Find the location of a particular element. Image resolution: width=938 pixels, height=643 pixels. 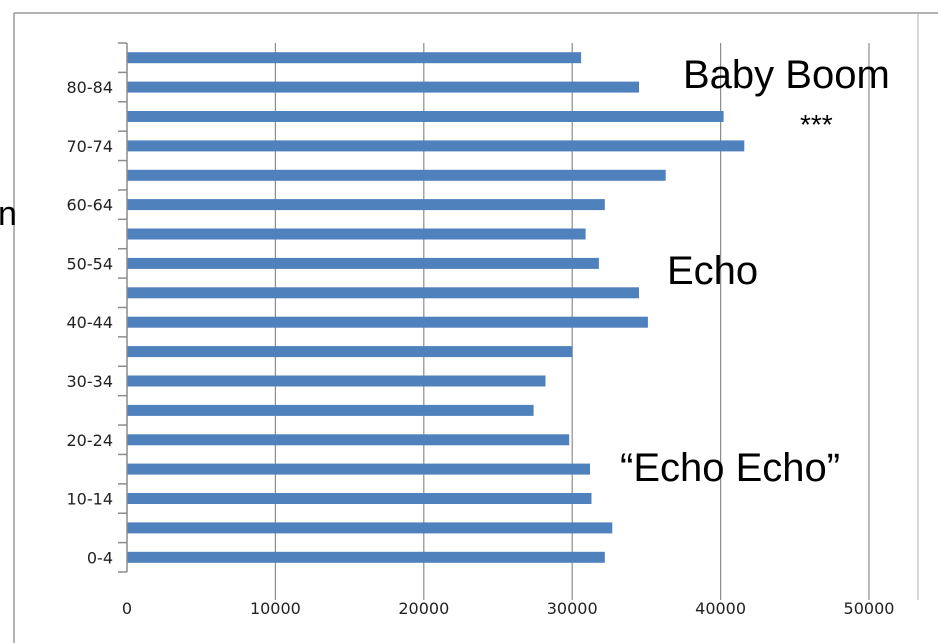

x-tick-label: 30000 is located at coordinates (572, 608).